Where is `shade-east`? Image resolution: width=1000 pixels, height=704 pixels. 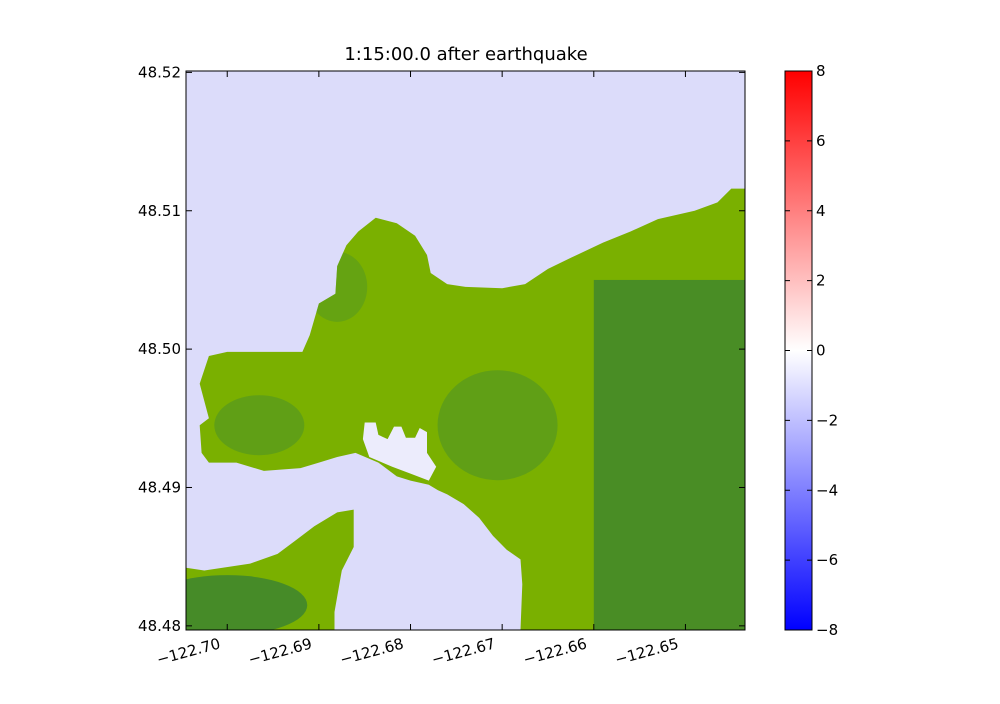 shade-east is located at coordinates (669, 454).